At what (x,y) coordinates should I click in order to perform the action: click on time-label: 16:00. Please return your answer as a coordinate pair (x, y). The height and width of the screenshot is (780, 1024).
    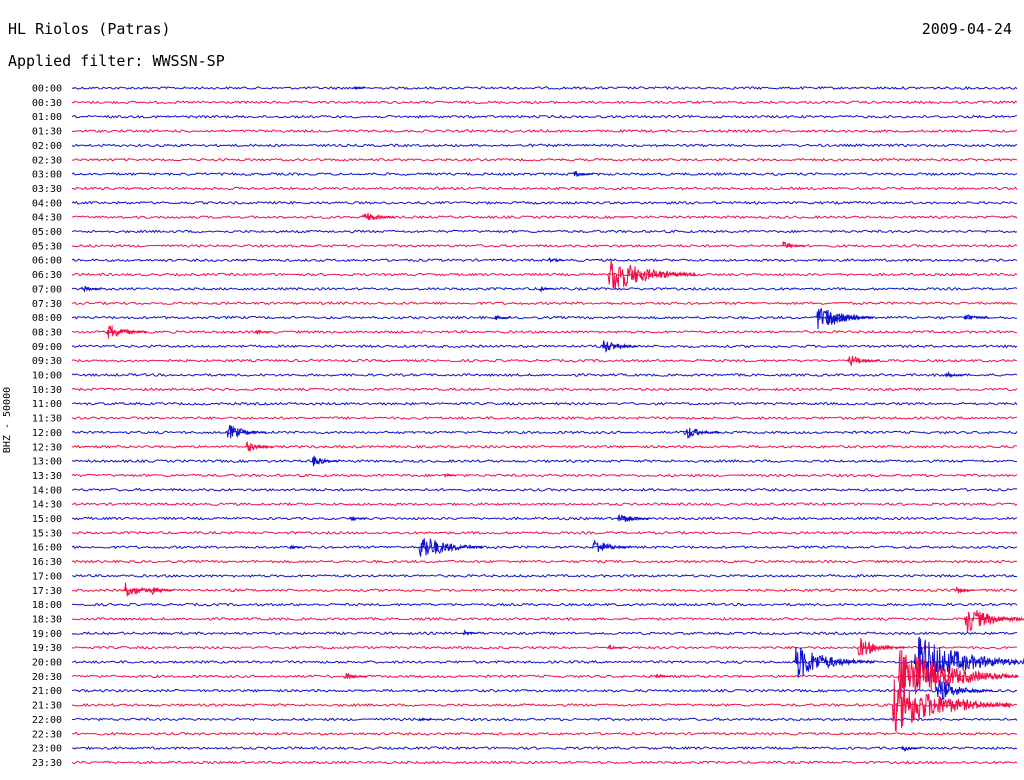
    Looking at the image, I should click on (47, 548).